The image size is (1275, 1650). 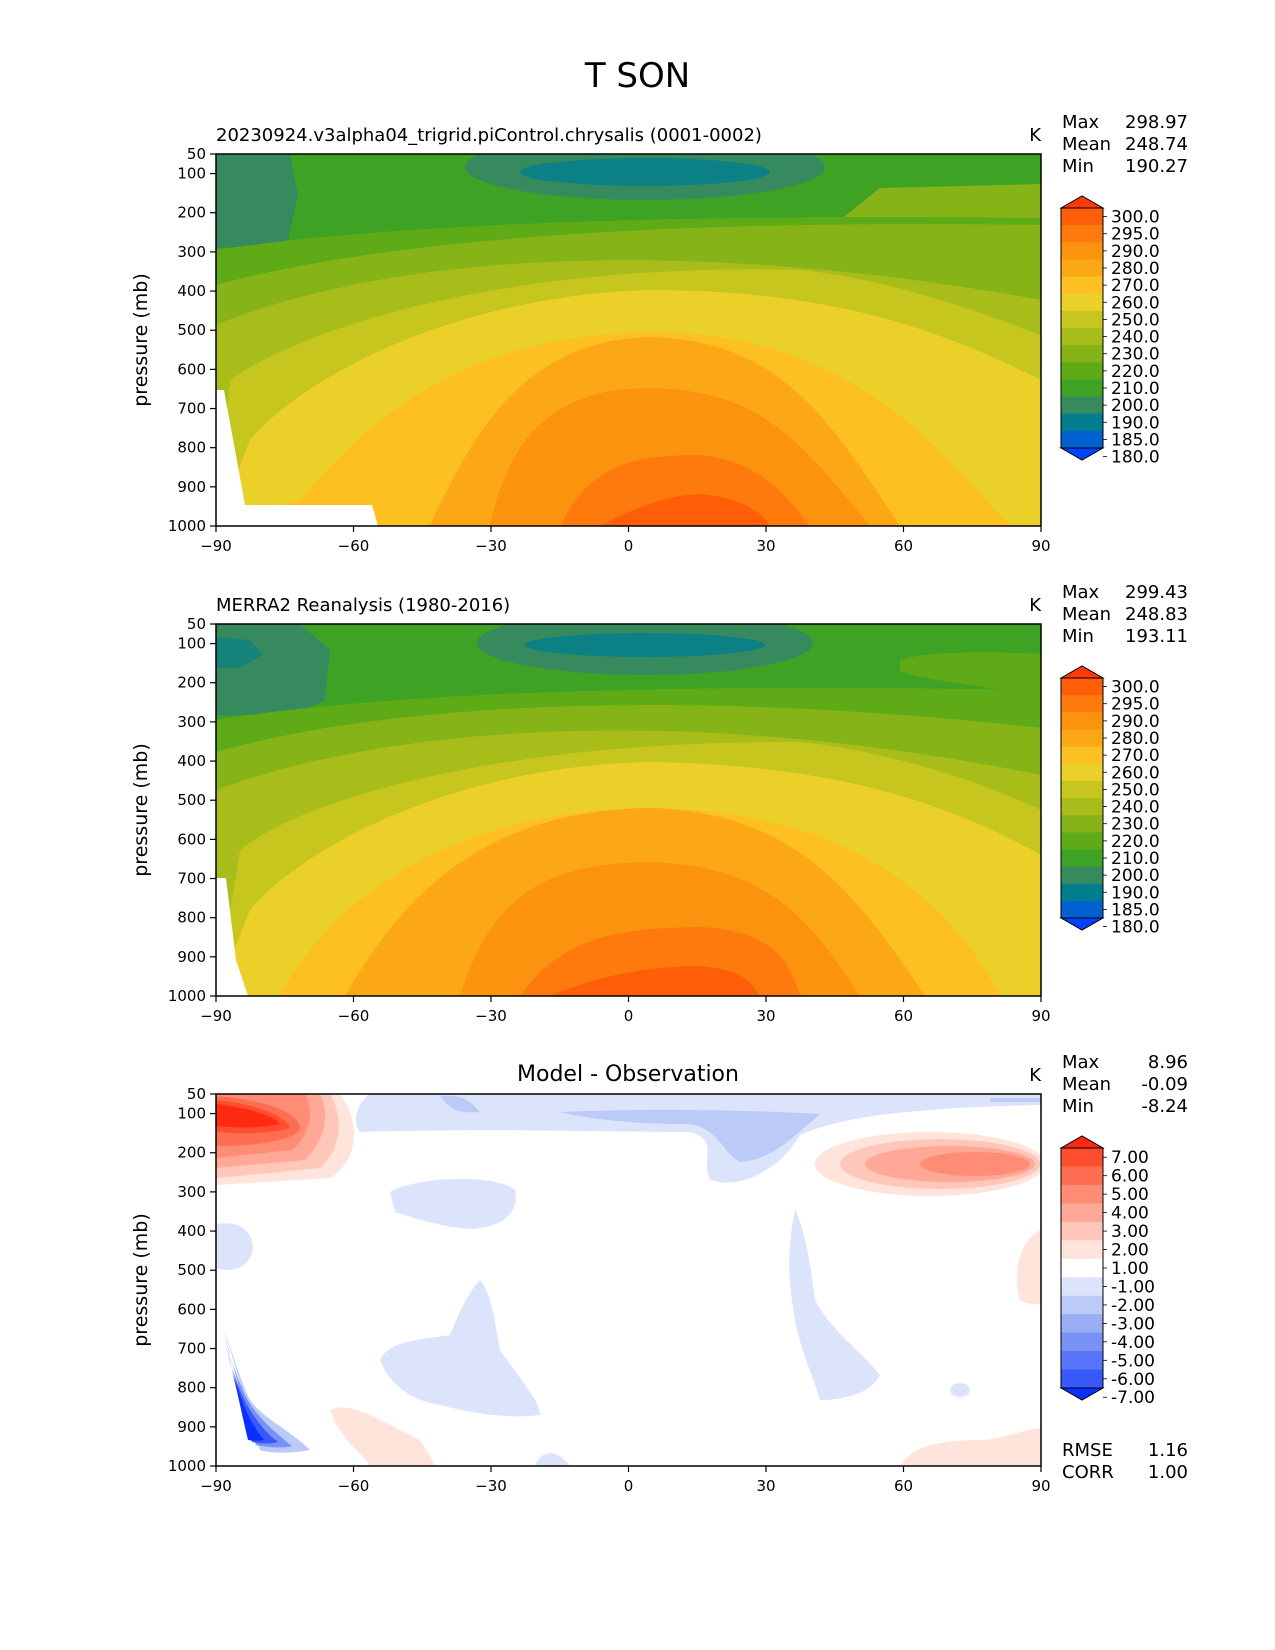 I want to click on stat-value: -8.24, so click(x=1164, y=1106).